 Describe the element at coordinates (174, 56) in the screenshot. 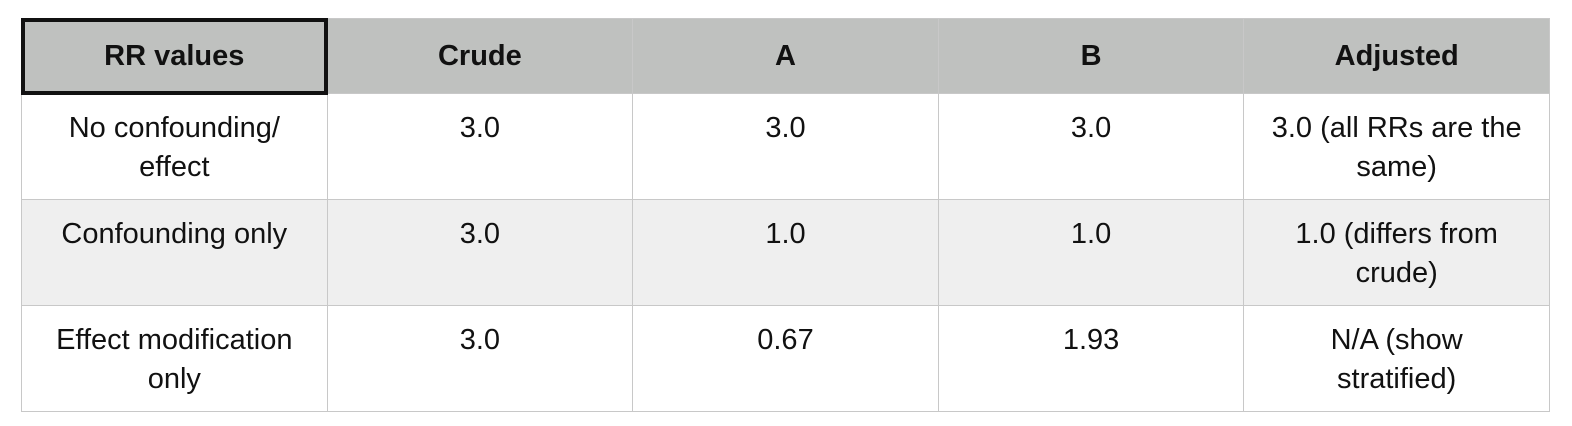

I see `header-cell: RR values` at that location.